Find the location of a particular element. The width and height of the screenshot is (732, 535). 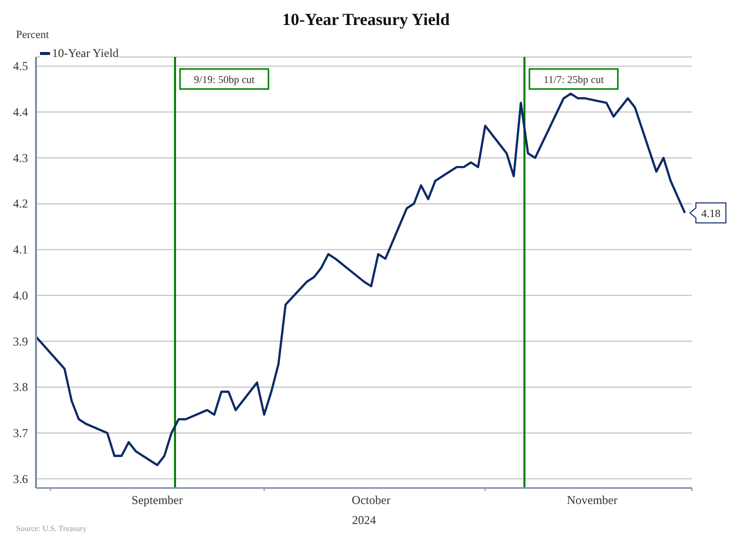

y-tick-label: 4.3 is located at coordinates (20, 157).